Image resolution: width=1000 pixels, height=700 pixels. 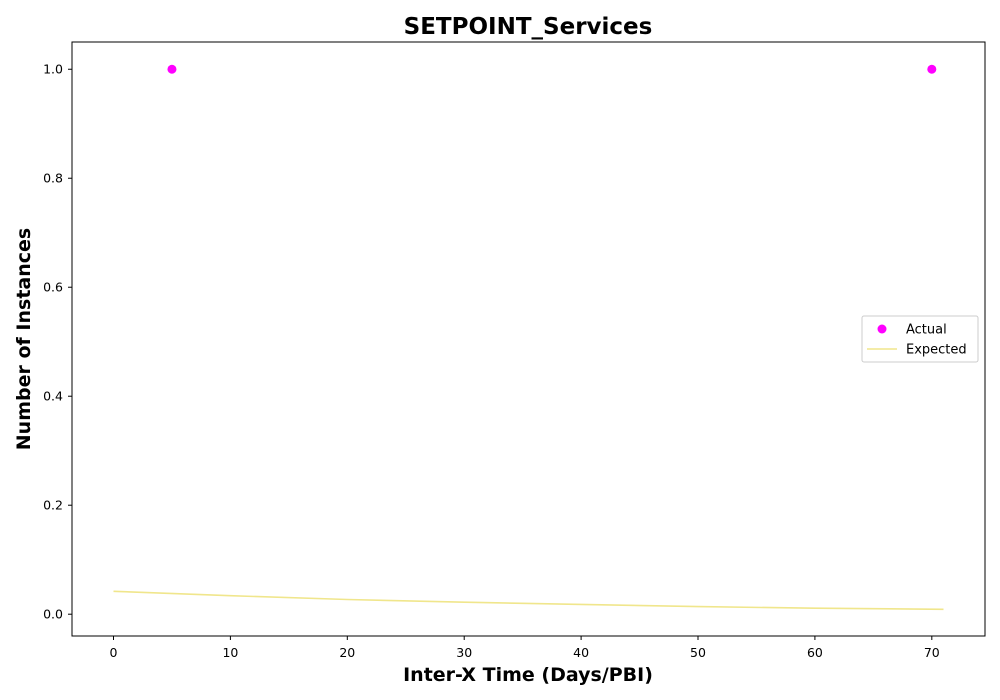 What do you see at coordinates (53, 614) in the screenshot?
I see `y-tick-label: 0.0` at bounding box center [53, 614].